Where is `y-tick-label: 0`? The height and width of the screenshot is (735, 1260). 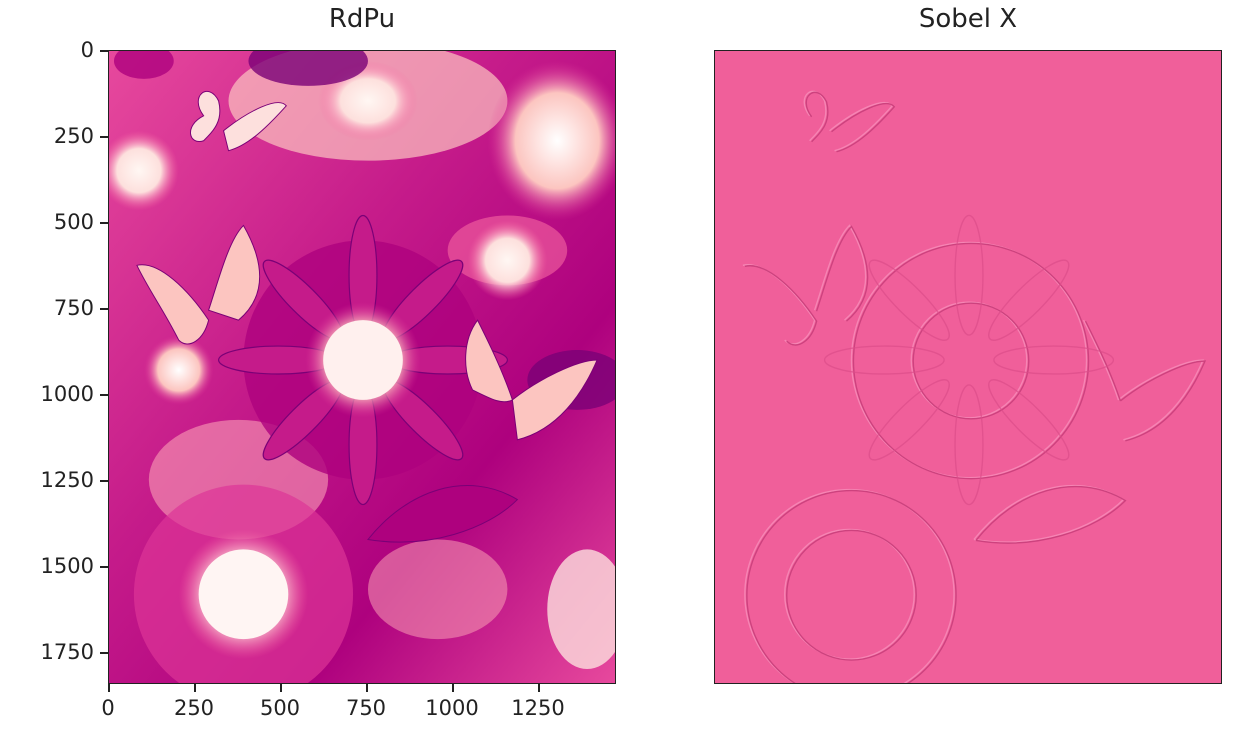 y-tick-label: 0 is located at coordinates (87, 50).